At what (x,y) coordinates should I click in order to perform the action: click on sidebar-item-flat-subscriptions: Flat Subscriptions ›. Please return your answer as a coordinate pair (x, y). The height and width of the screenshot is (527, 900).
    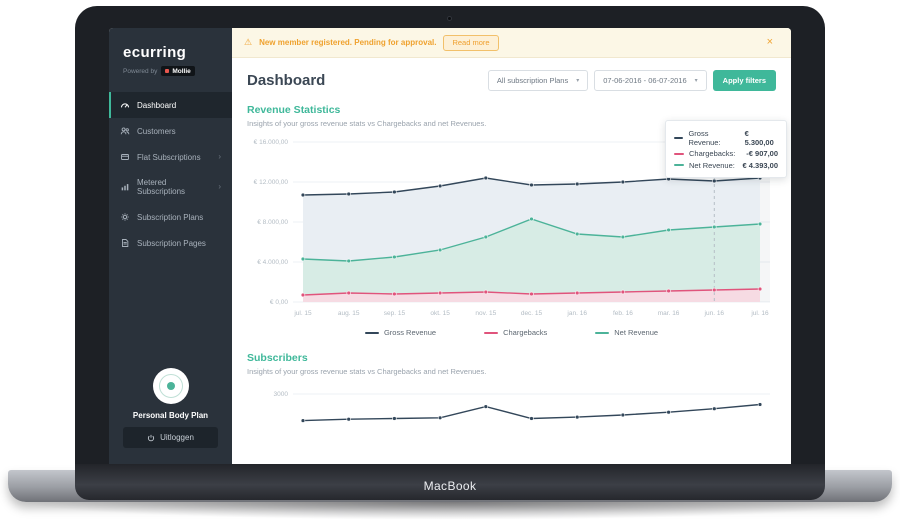
    Looking at the image, I should click on (170, 157).